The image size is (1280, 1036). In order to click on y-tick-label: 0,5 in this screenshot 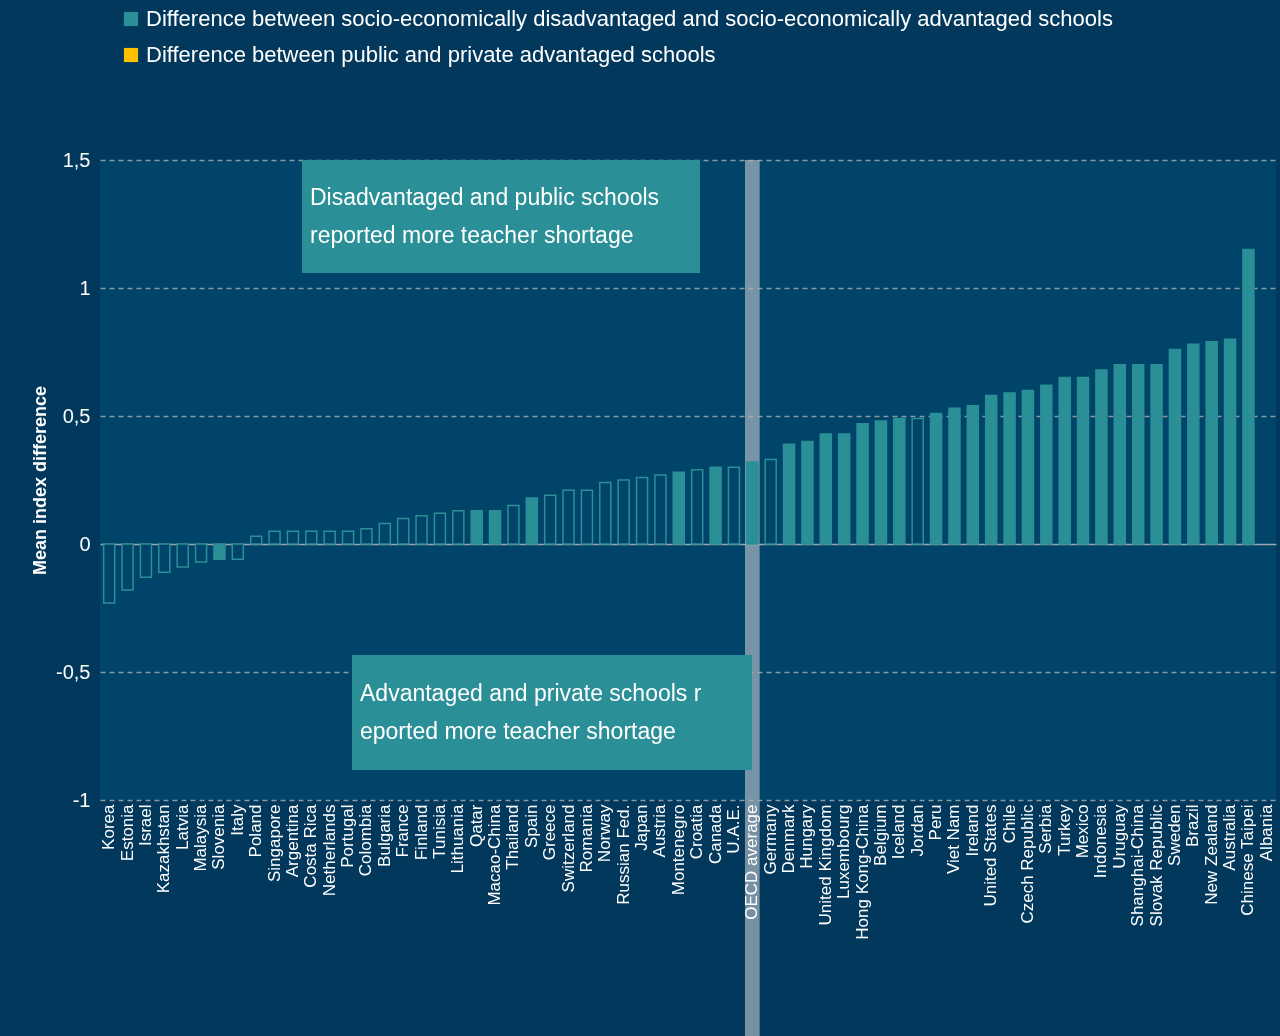, I will do `click(76, 415)`.